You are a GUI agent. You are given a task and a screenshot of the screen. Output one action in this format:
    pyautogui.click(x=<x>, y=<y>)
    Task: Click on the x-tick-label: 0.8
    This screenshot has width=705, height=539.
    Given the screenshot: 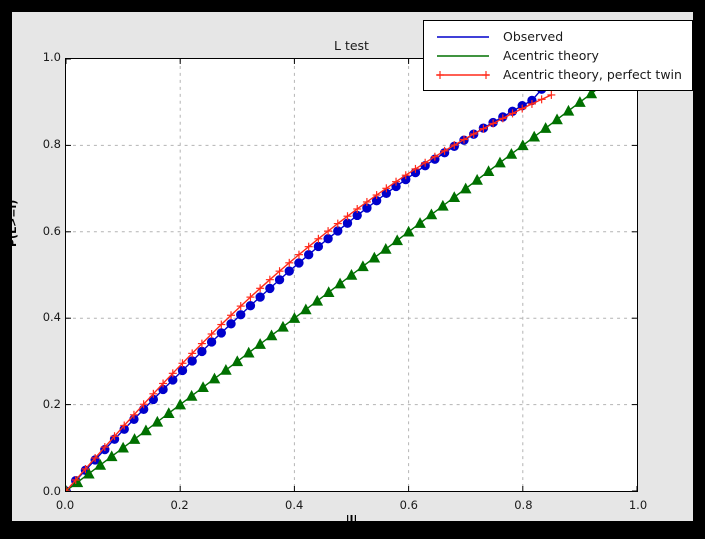 What is the action you would take?
    pyautogui.click(x=523, y=505)
    